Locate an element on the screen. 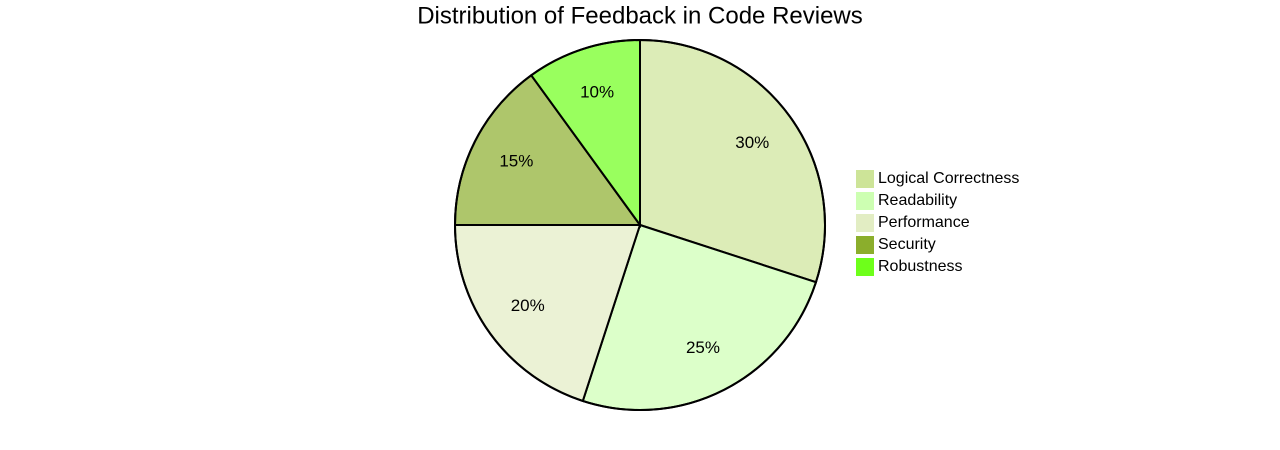 The height and width of the screenshot is (450, 1280). slice-label: 15% is located at coordinates (516, 160).